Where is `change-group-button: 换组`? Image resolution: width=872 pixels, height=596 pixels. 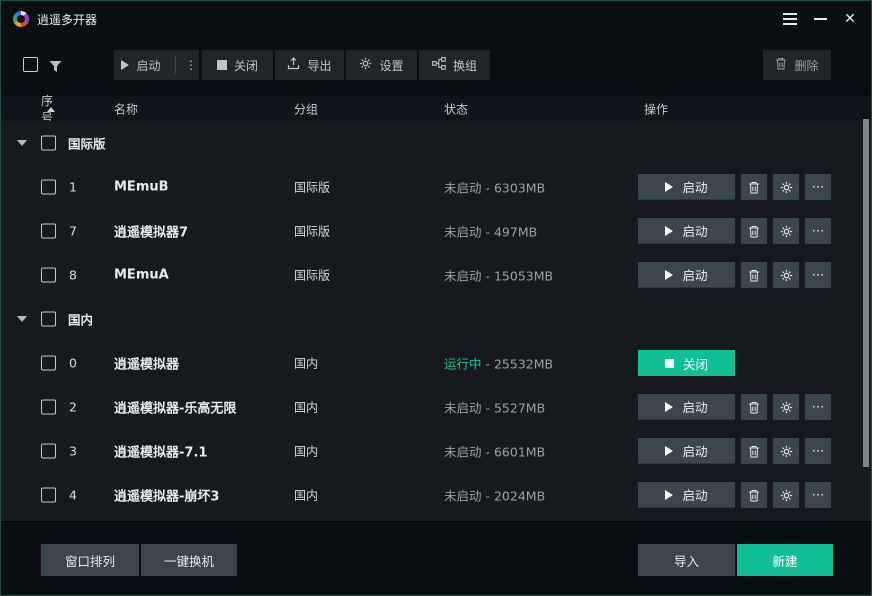
change-group-button: 换组 is located at coordinates (454, 65).